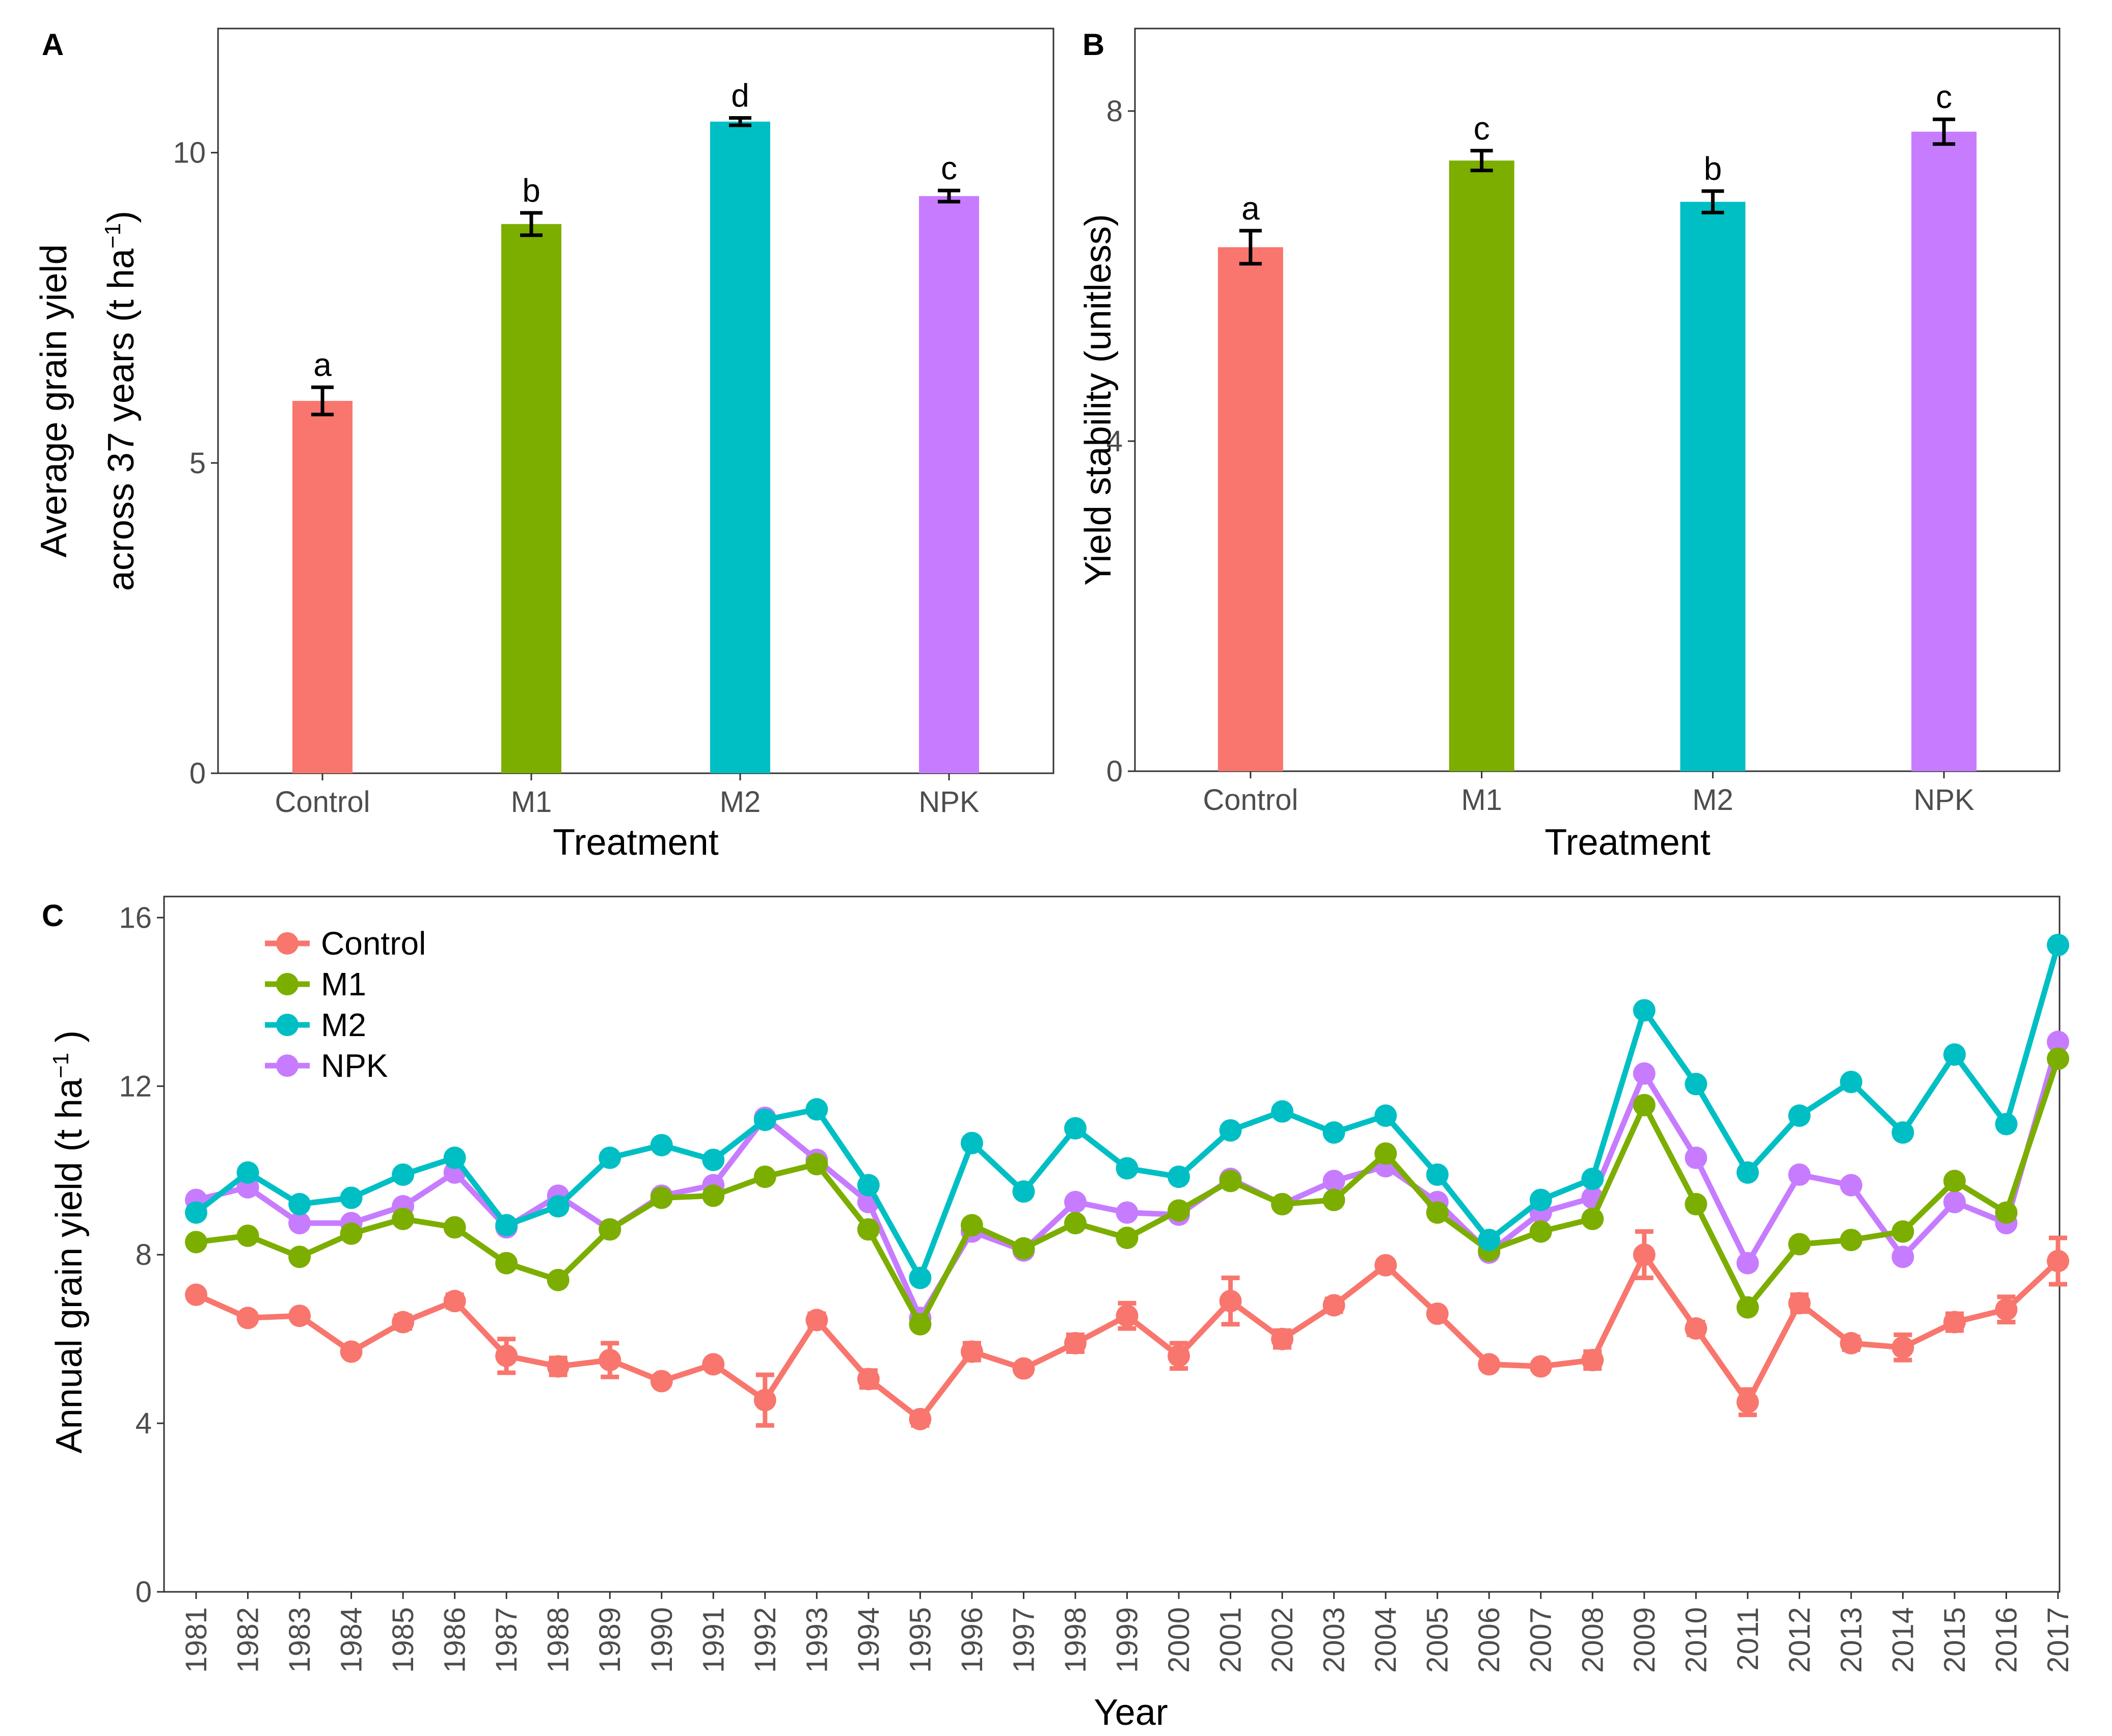 This screenshot has height=1736, width=2112. I want to click on point-m2-2009, so click(1644, 1011).